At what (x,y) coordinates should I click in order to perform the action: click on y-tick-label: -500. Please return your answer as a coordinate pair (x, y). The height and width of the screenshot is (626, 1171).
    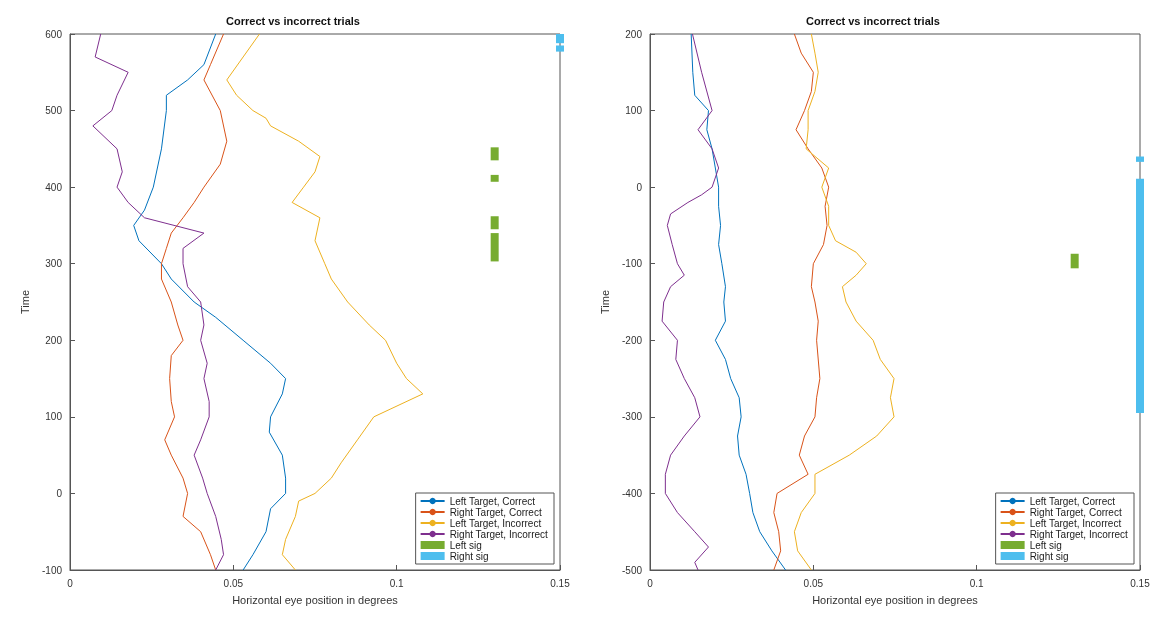
    Looking at the image, I should click on (632, 570).